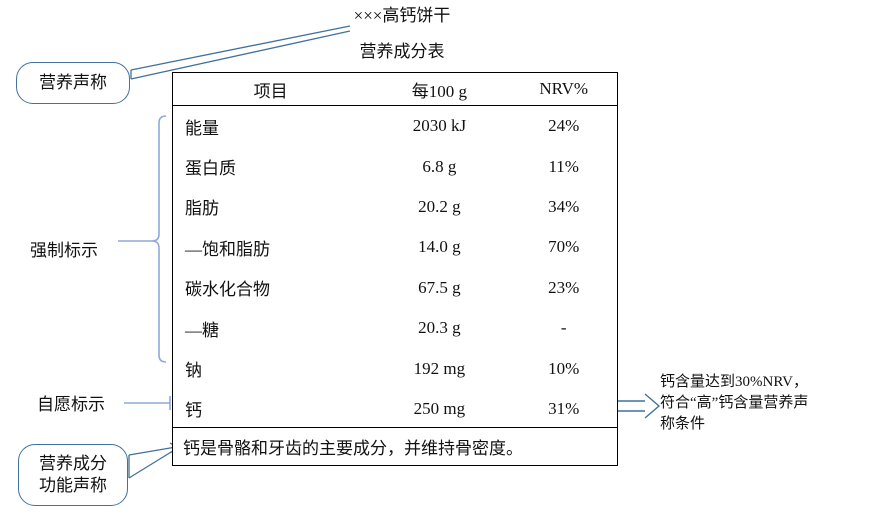  Describe the element at coordinates (395, 207) in the screenshot. I see `table-row: 脂肪 20.2 g 34%` at that location.